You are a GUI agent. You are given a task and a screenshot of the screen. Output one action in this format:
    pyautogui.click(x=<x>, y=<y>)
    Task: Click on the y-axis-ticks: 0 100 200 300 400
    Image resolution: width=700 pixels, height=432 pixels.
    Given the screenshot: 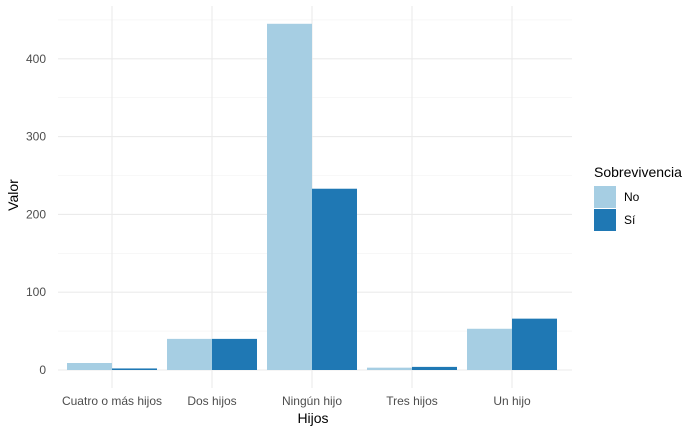 What is the action you would take?
    pyautogui.click(x=36, y=214)
    